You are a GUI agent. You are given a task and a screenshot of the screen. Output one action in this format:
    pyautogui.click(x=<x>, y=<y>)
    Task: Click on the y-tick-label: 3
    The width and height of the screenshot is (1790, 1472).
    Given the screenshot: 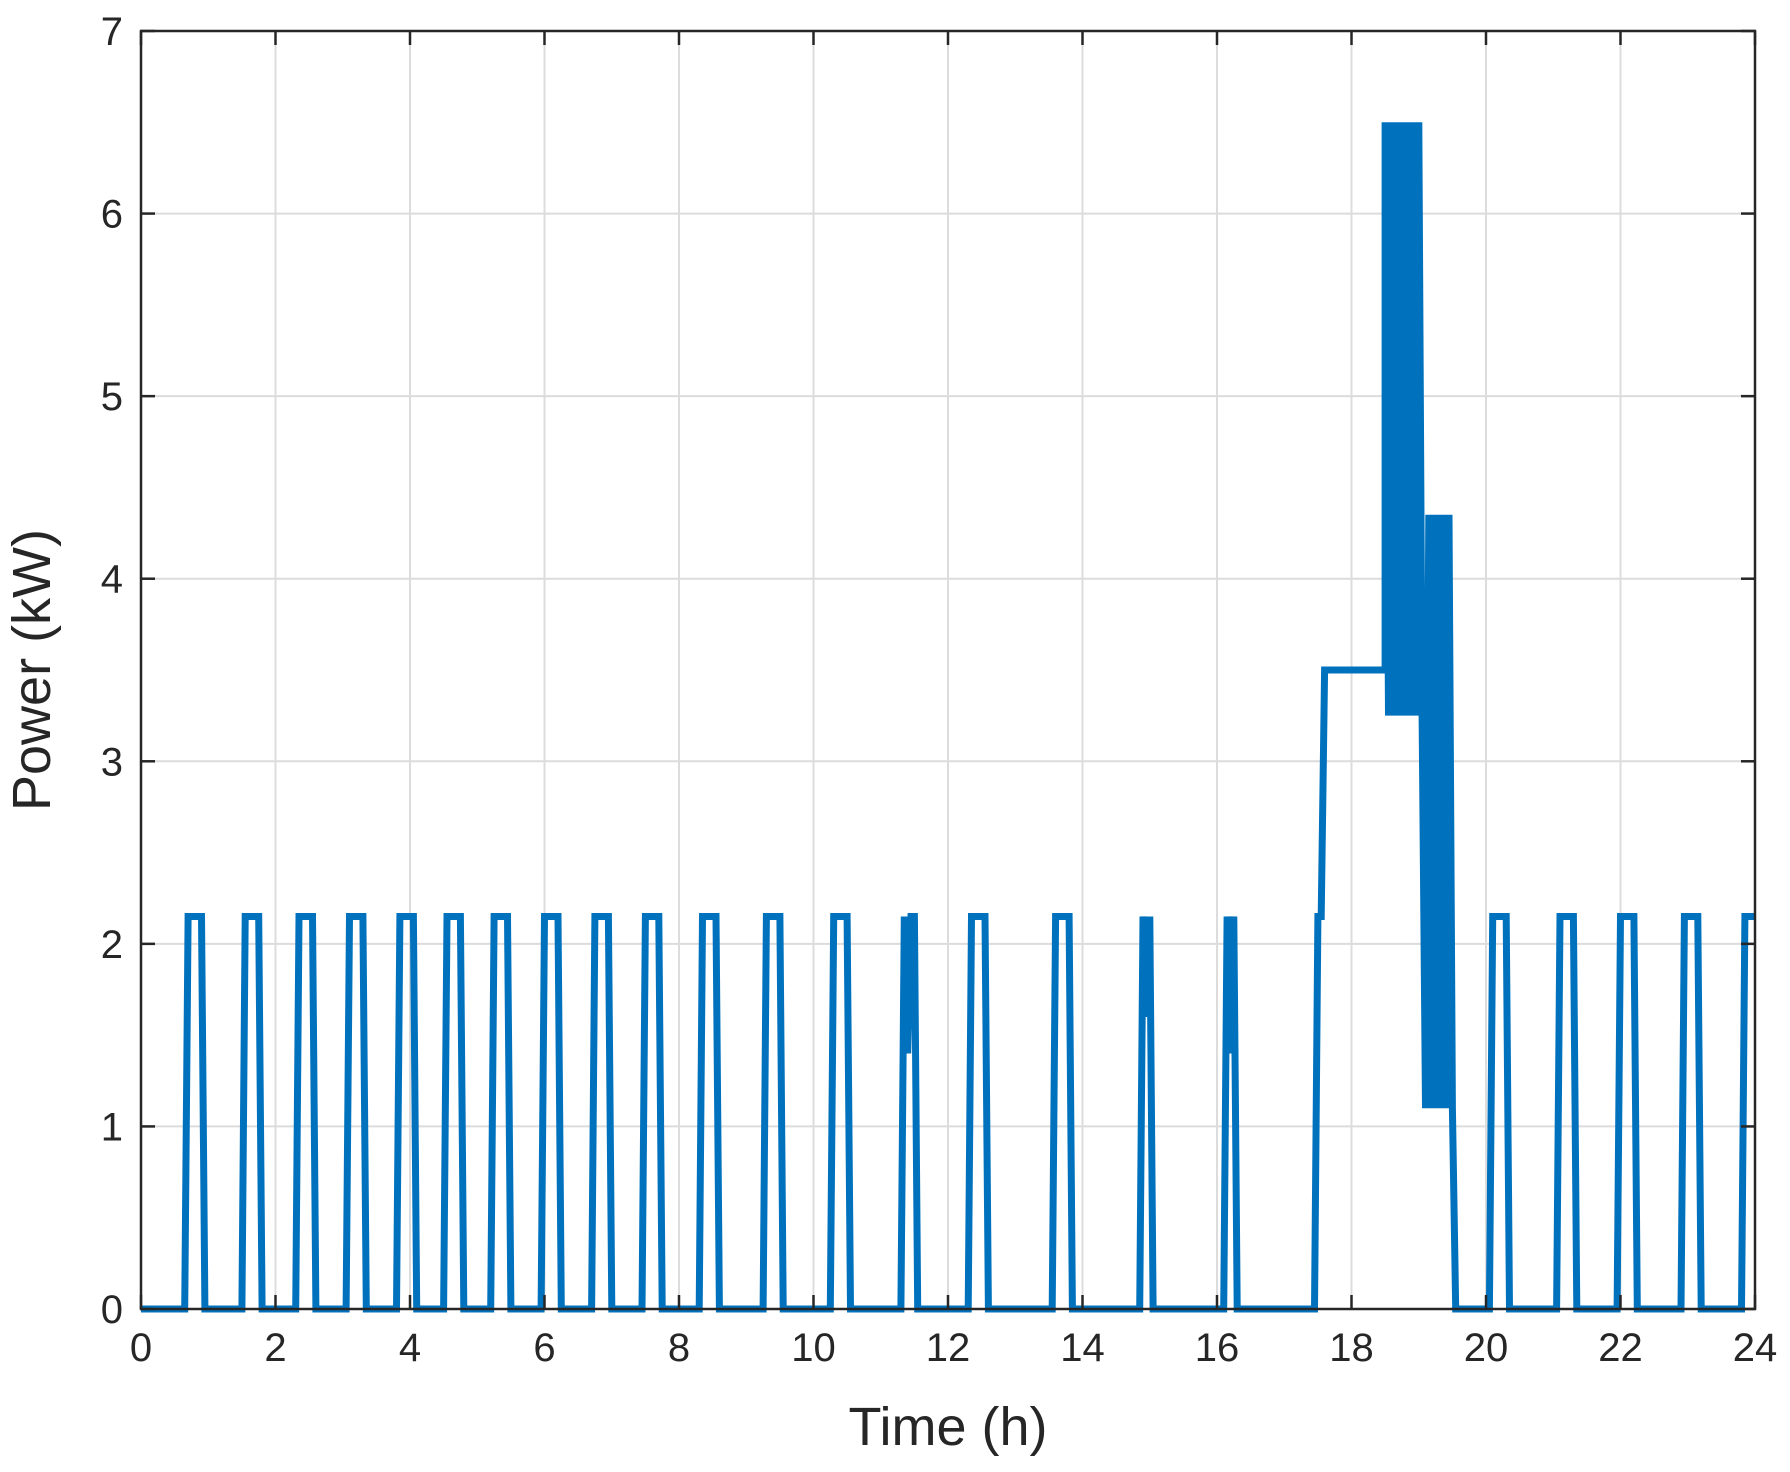 What is the action you would take?
    pyautogui.click(x=112, y=762)
    